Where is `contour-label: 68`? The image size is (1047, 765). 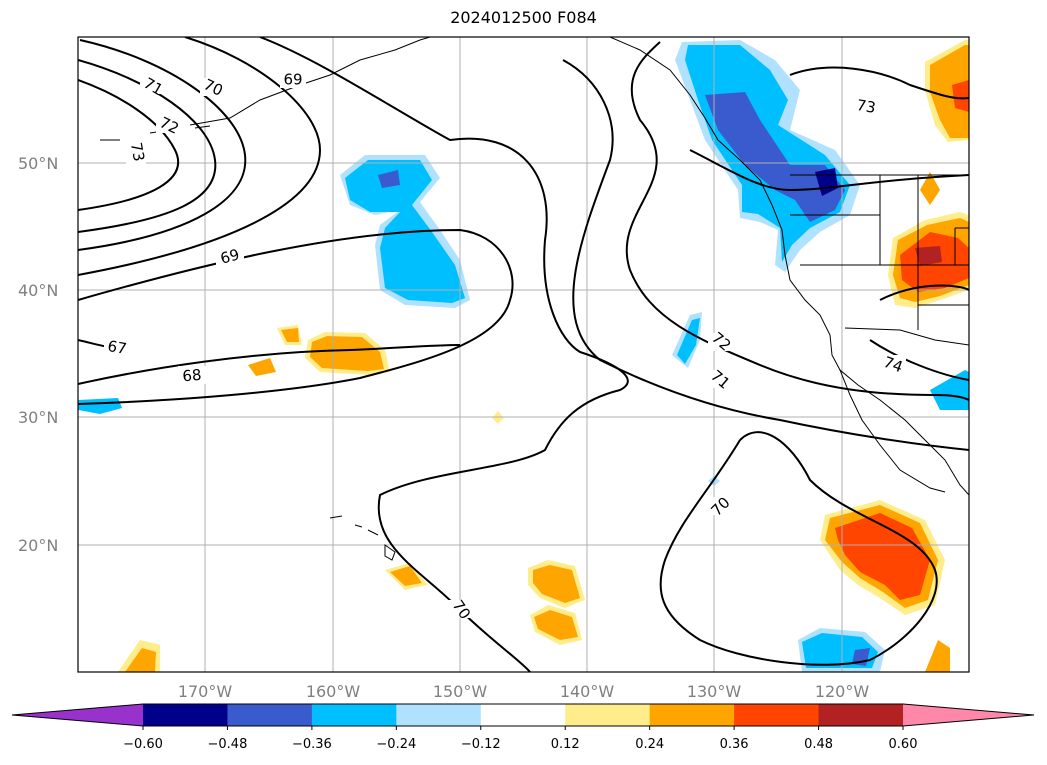
contour-label: 68 is located at coordinates (192, 376).